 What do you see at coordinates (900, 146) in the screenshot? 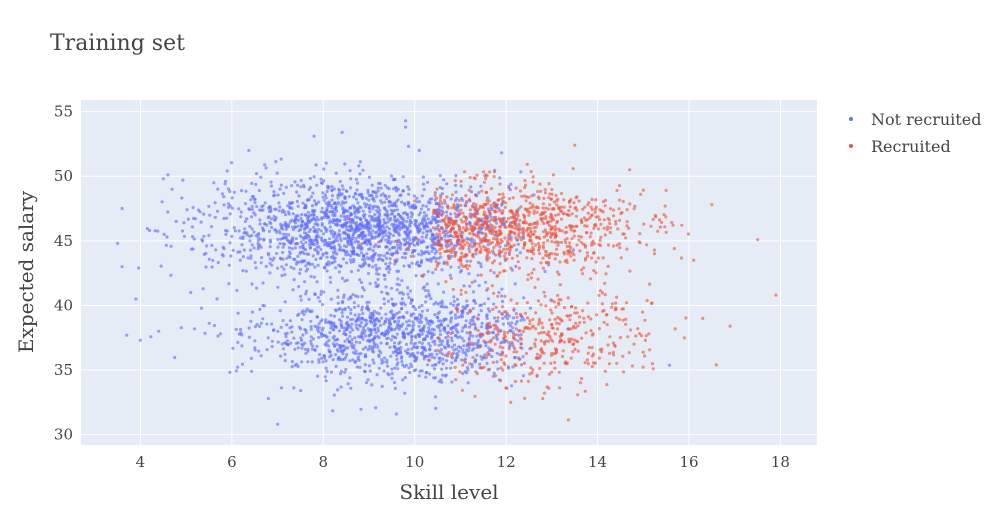
I see `legend-item-recruited: Recruited` at bounding box center [900, 146].